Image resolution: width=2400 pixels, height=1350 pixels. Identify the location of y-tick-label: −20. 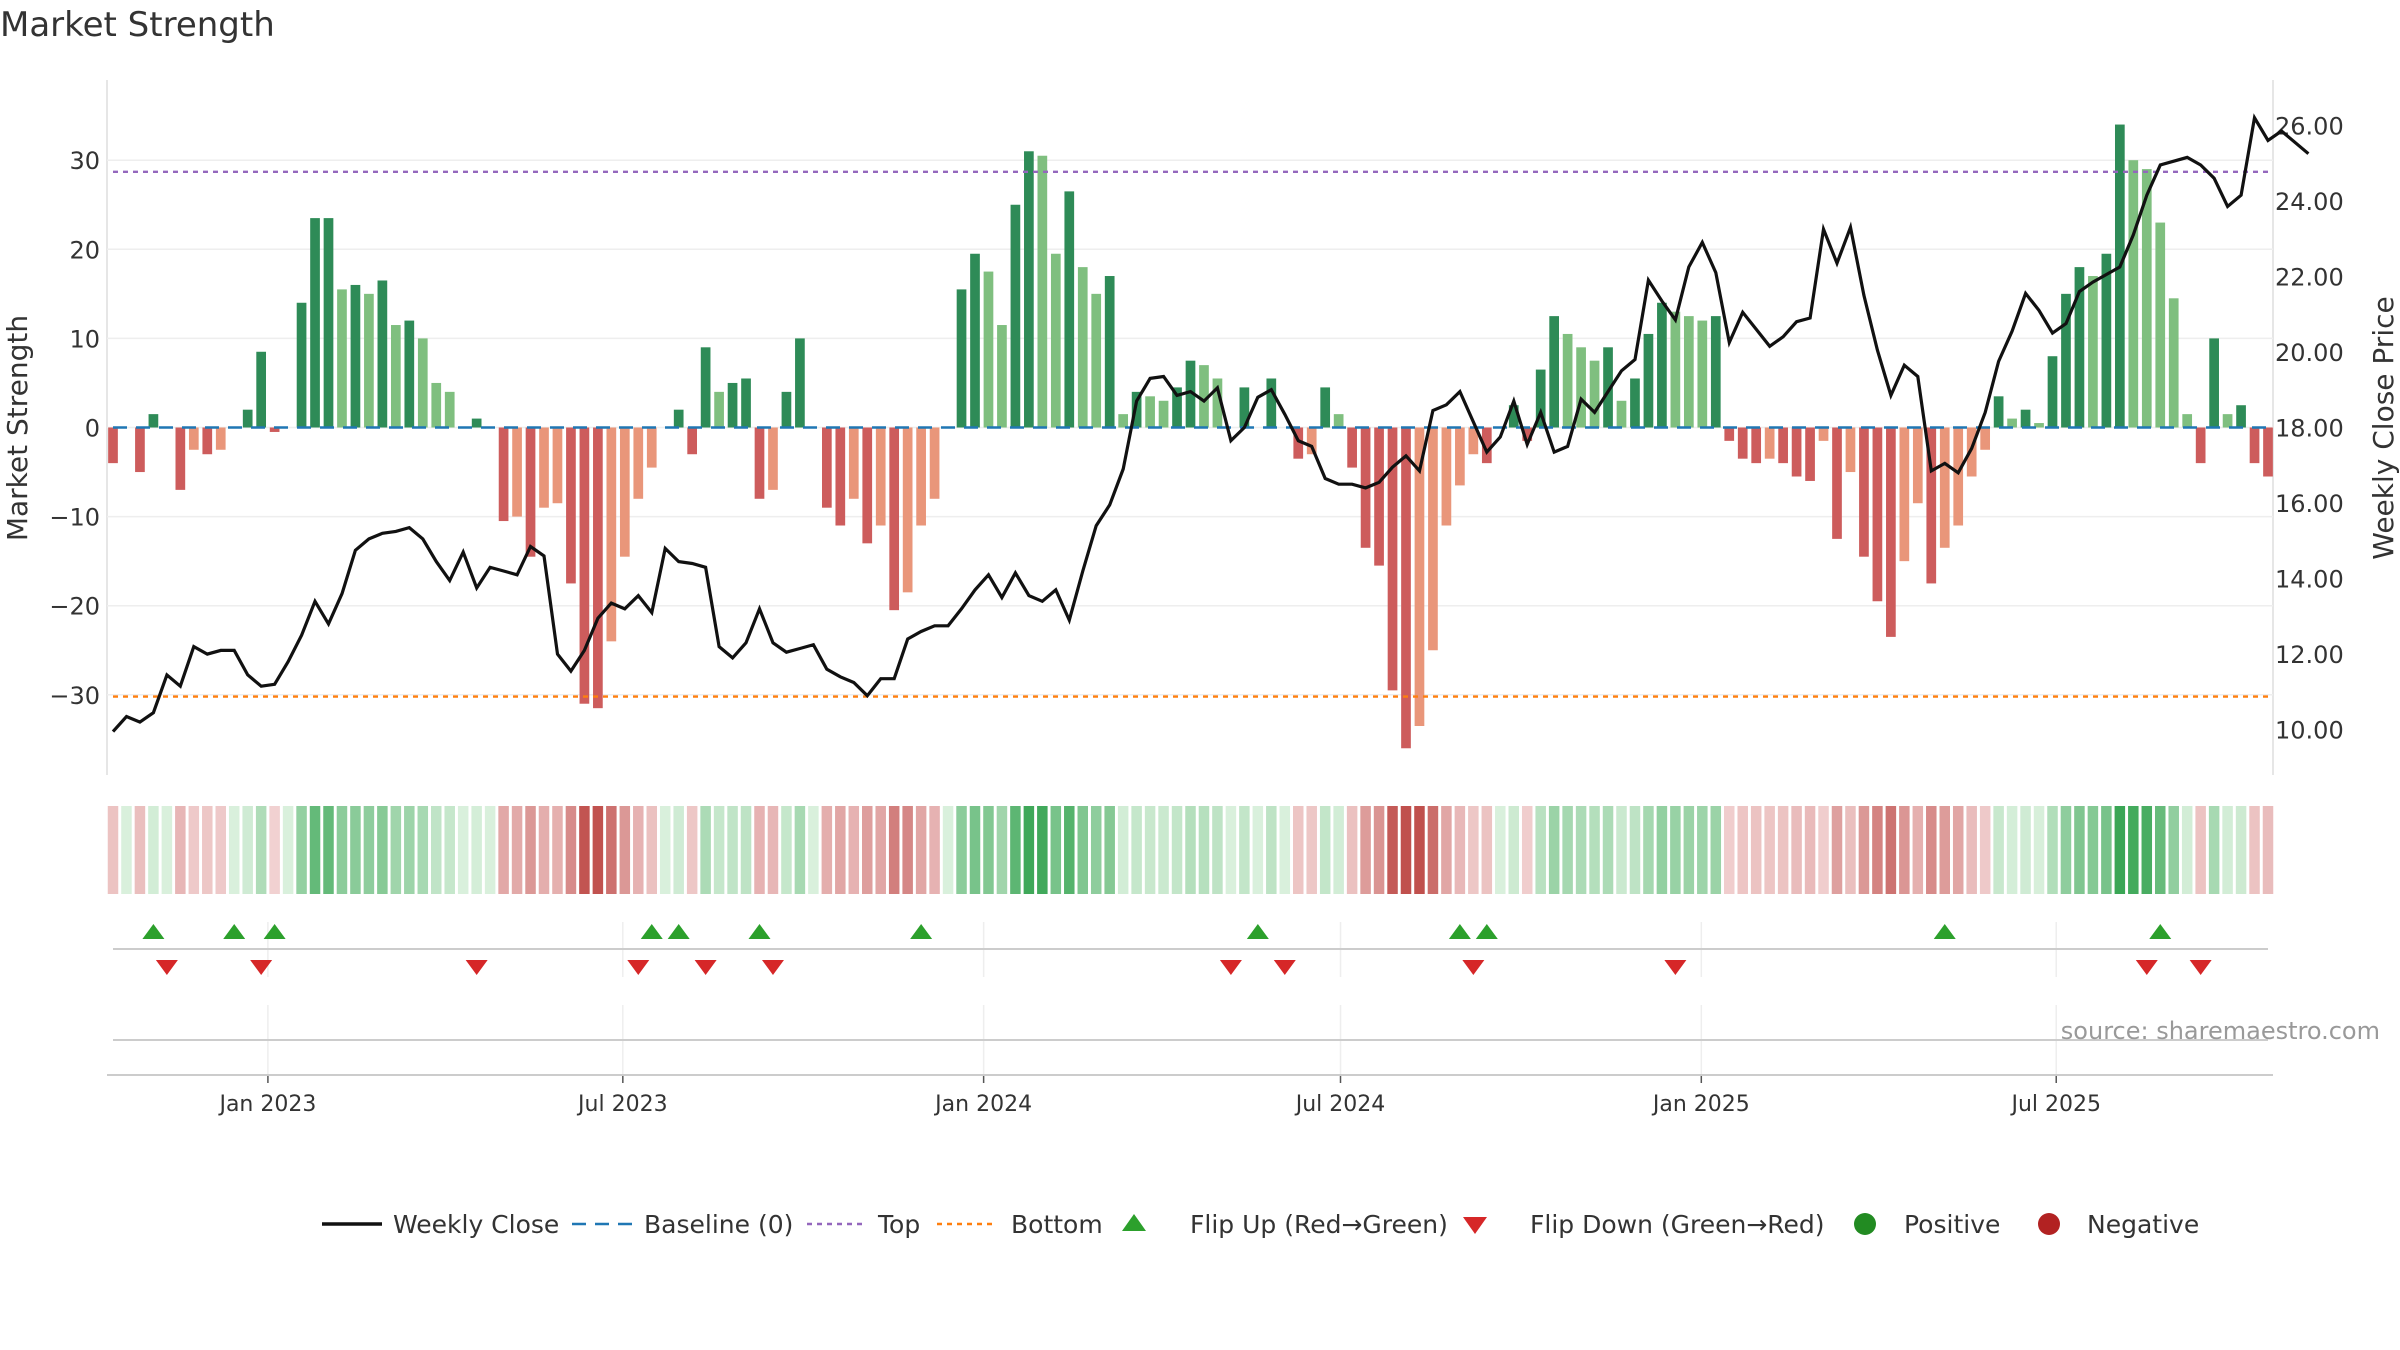
(74, 607).